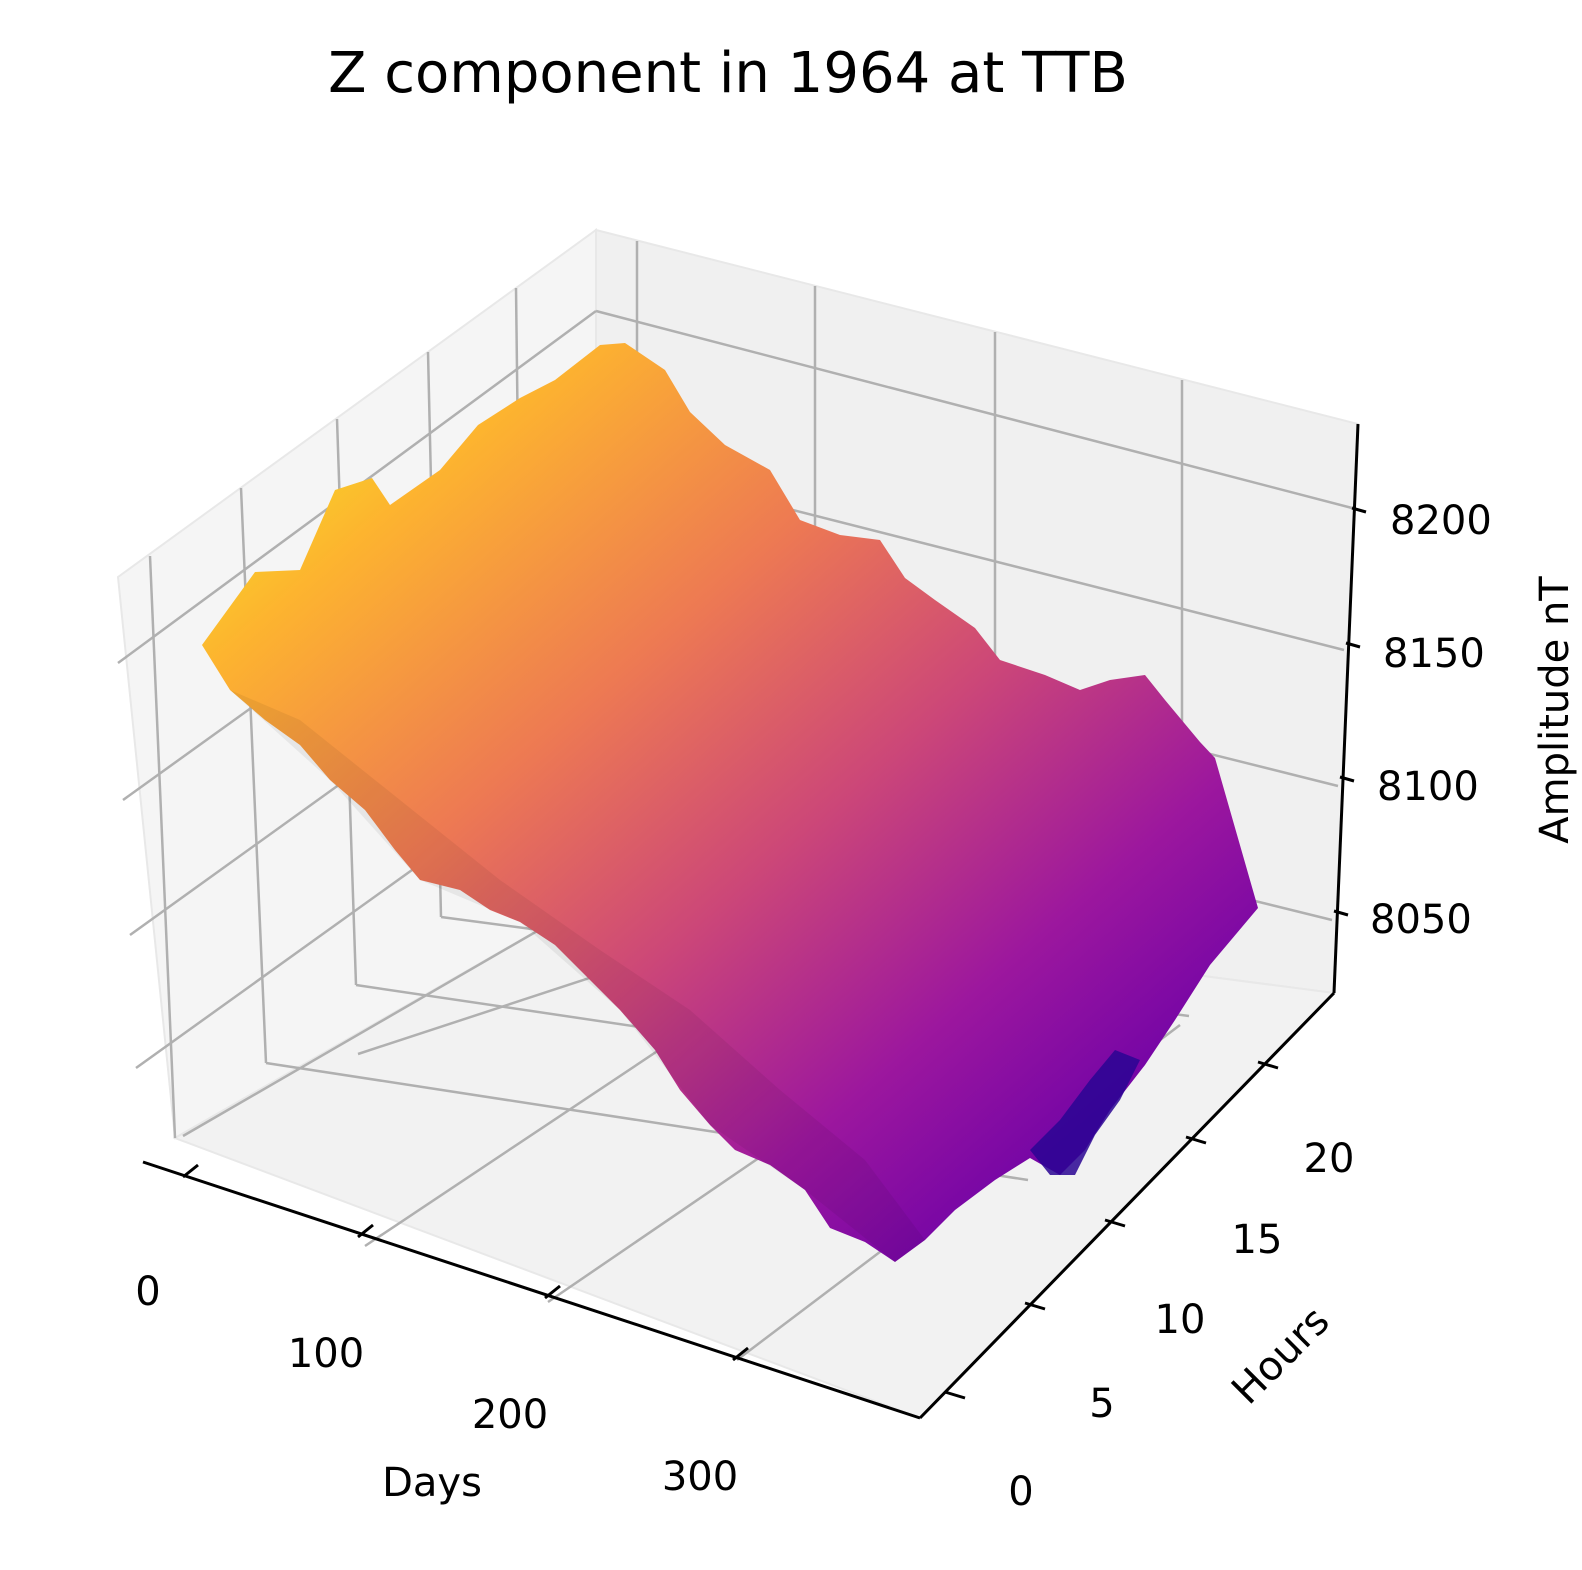  Describe the element at coordinates (528, 1333) in the screenshot. I see `x-axis: 0 100 200 300 Days` at that location.